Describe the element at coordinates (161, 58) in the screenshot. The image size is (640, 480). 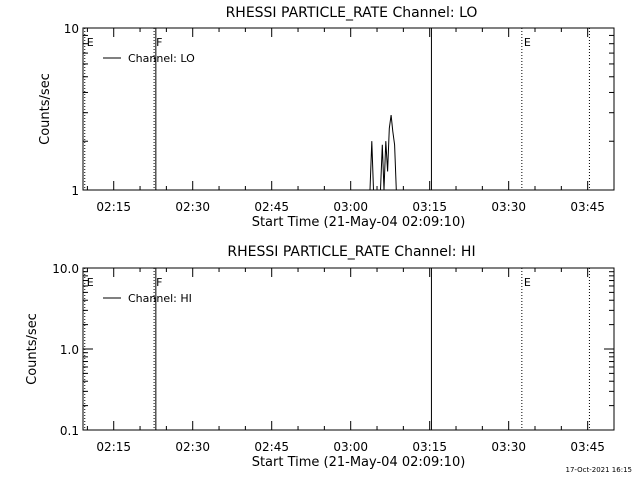
I see `legend-label: Channel: LO` at that location.